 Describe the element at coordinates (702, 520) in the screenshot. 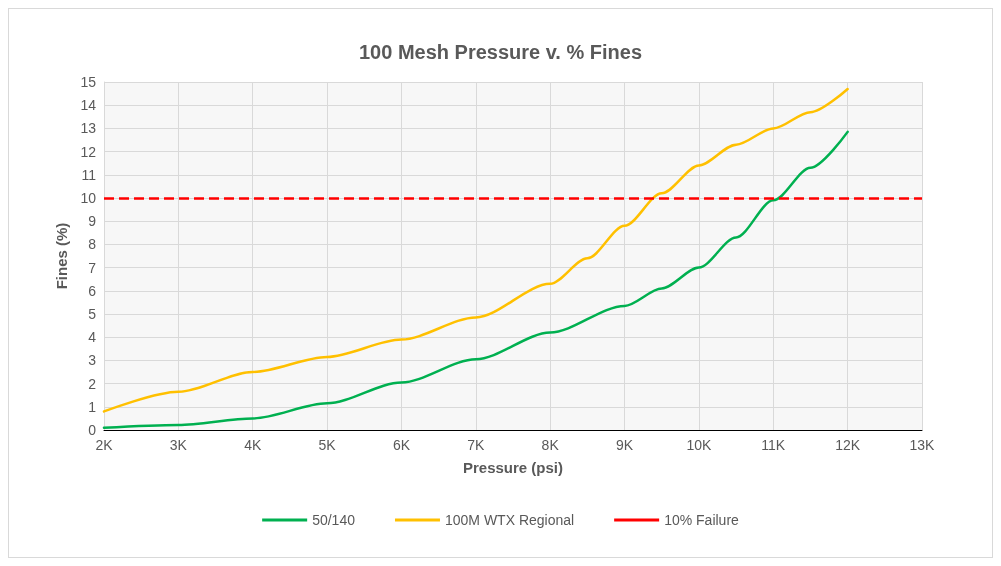

I see `legend-label: 10% Failure` at that location.